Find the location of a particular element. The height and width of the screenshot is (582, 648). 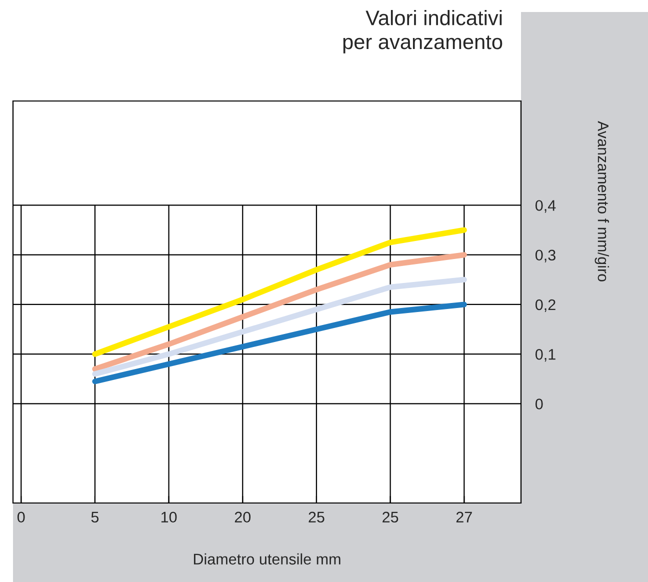

y-tick-label: 0,3 is located at coordinates (545, 256).